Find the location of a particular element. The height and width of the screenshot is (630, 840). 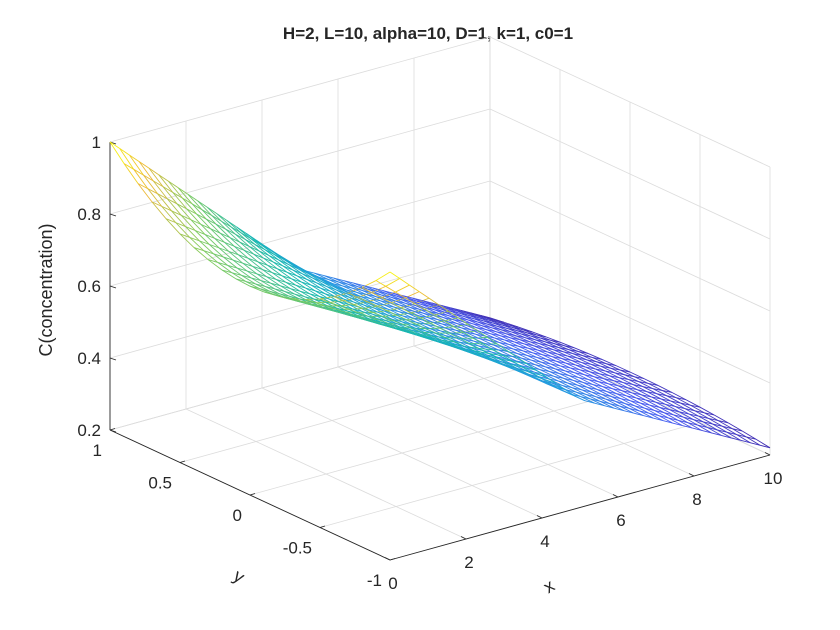

x-tick-label: 4 is located at coordinates (544, 541).